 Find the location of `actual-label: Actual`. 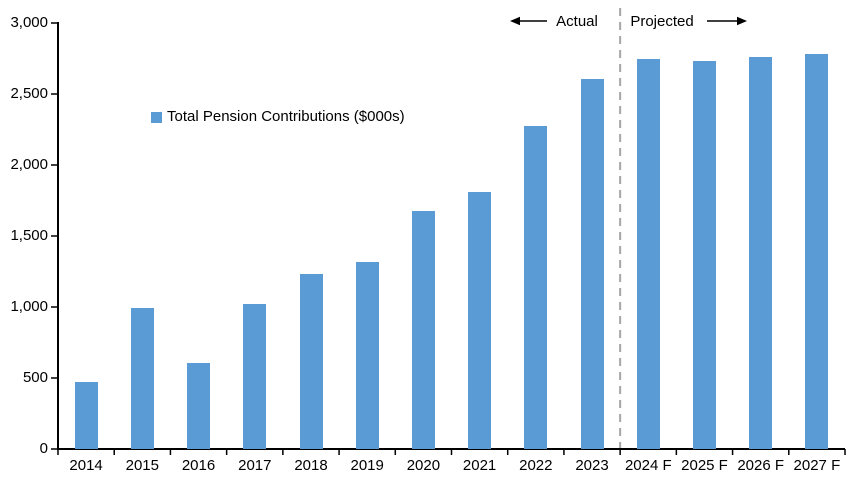

actual-label: Actual is located at coordinates (577, 21).